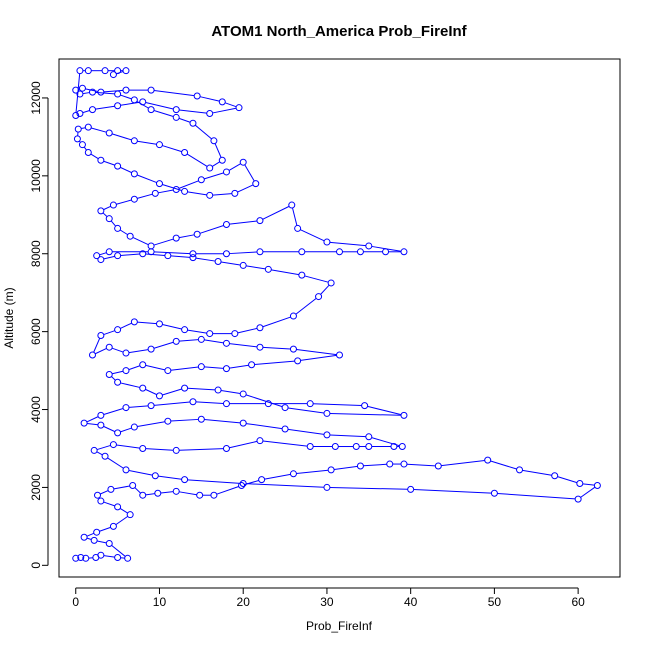 The image size is (650, 650). I want to click on y-tick-label: 6000, so click(36, 331).